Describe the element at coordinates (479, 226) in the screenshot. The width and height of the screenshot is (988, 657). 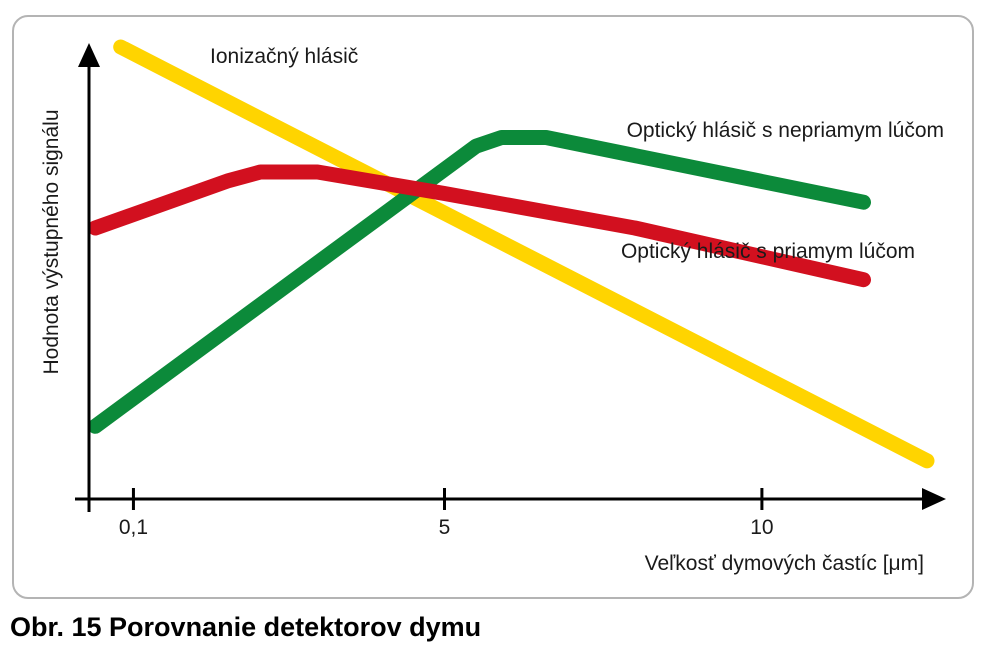
I see `series-line-opticky-hlasic-s-priamym-lucom` at that location.